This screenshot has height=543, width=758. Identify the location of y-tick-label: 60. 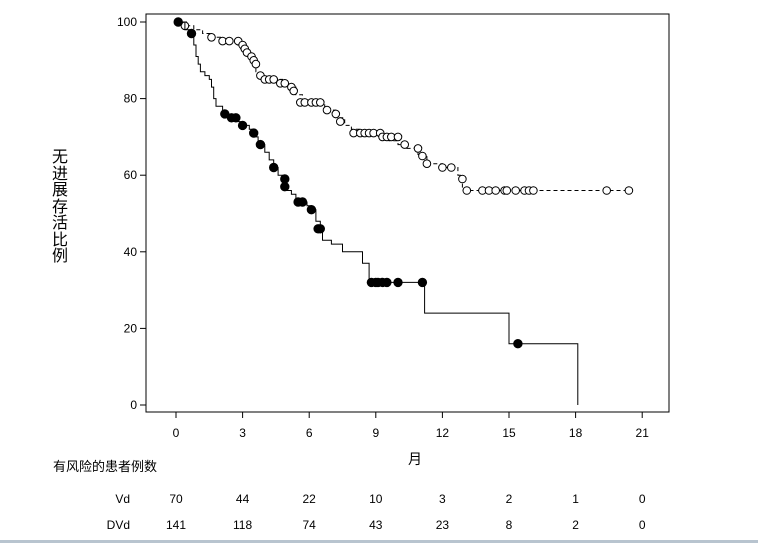
(131, 175).